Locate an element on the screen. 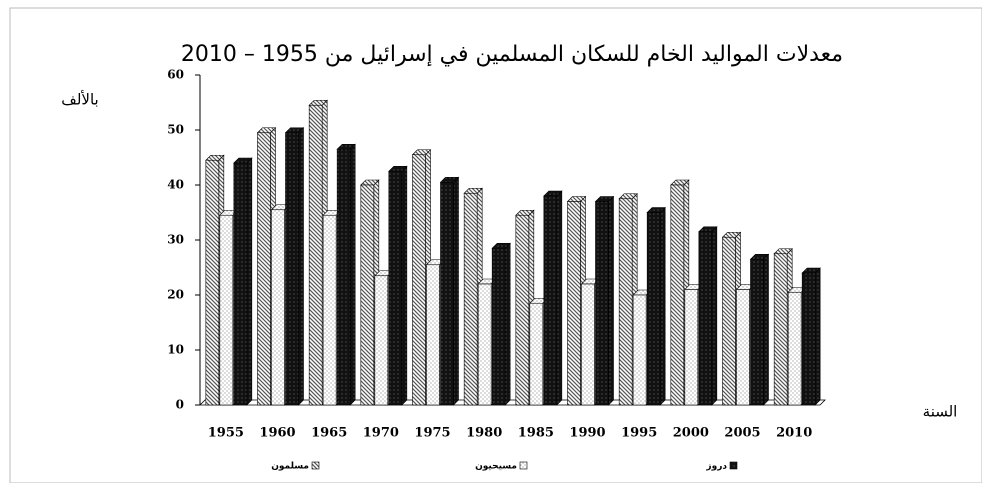  x-tick-label: 1990 is located at coordinates (587, 433).